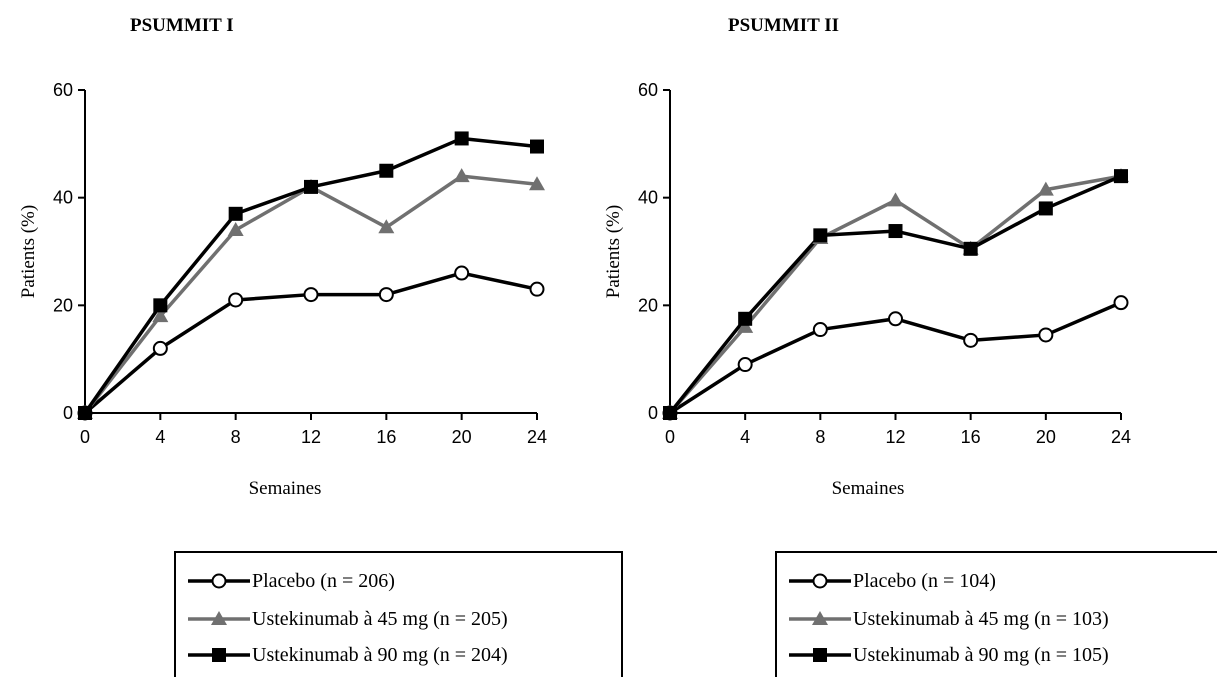  I want to click on legend-label: Placebo (n = 104), so click(924, 580).